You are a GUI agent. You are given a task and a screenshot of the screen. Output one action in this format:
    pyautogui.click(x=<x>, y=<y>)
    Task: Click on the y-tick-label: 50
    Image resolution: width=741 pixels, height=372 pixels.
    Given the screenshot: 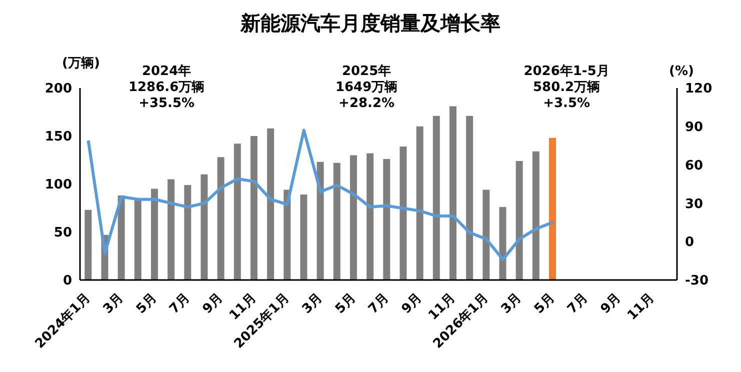 What is the action you would take?
    pyautogui.click(x=63, y=233)
    